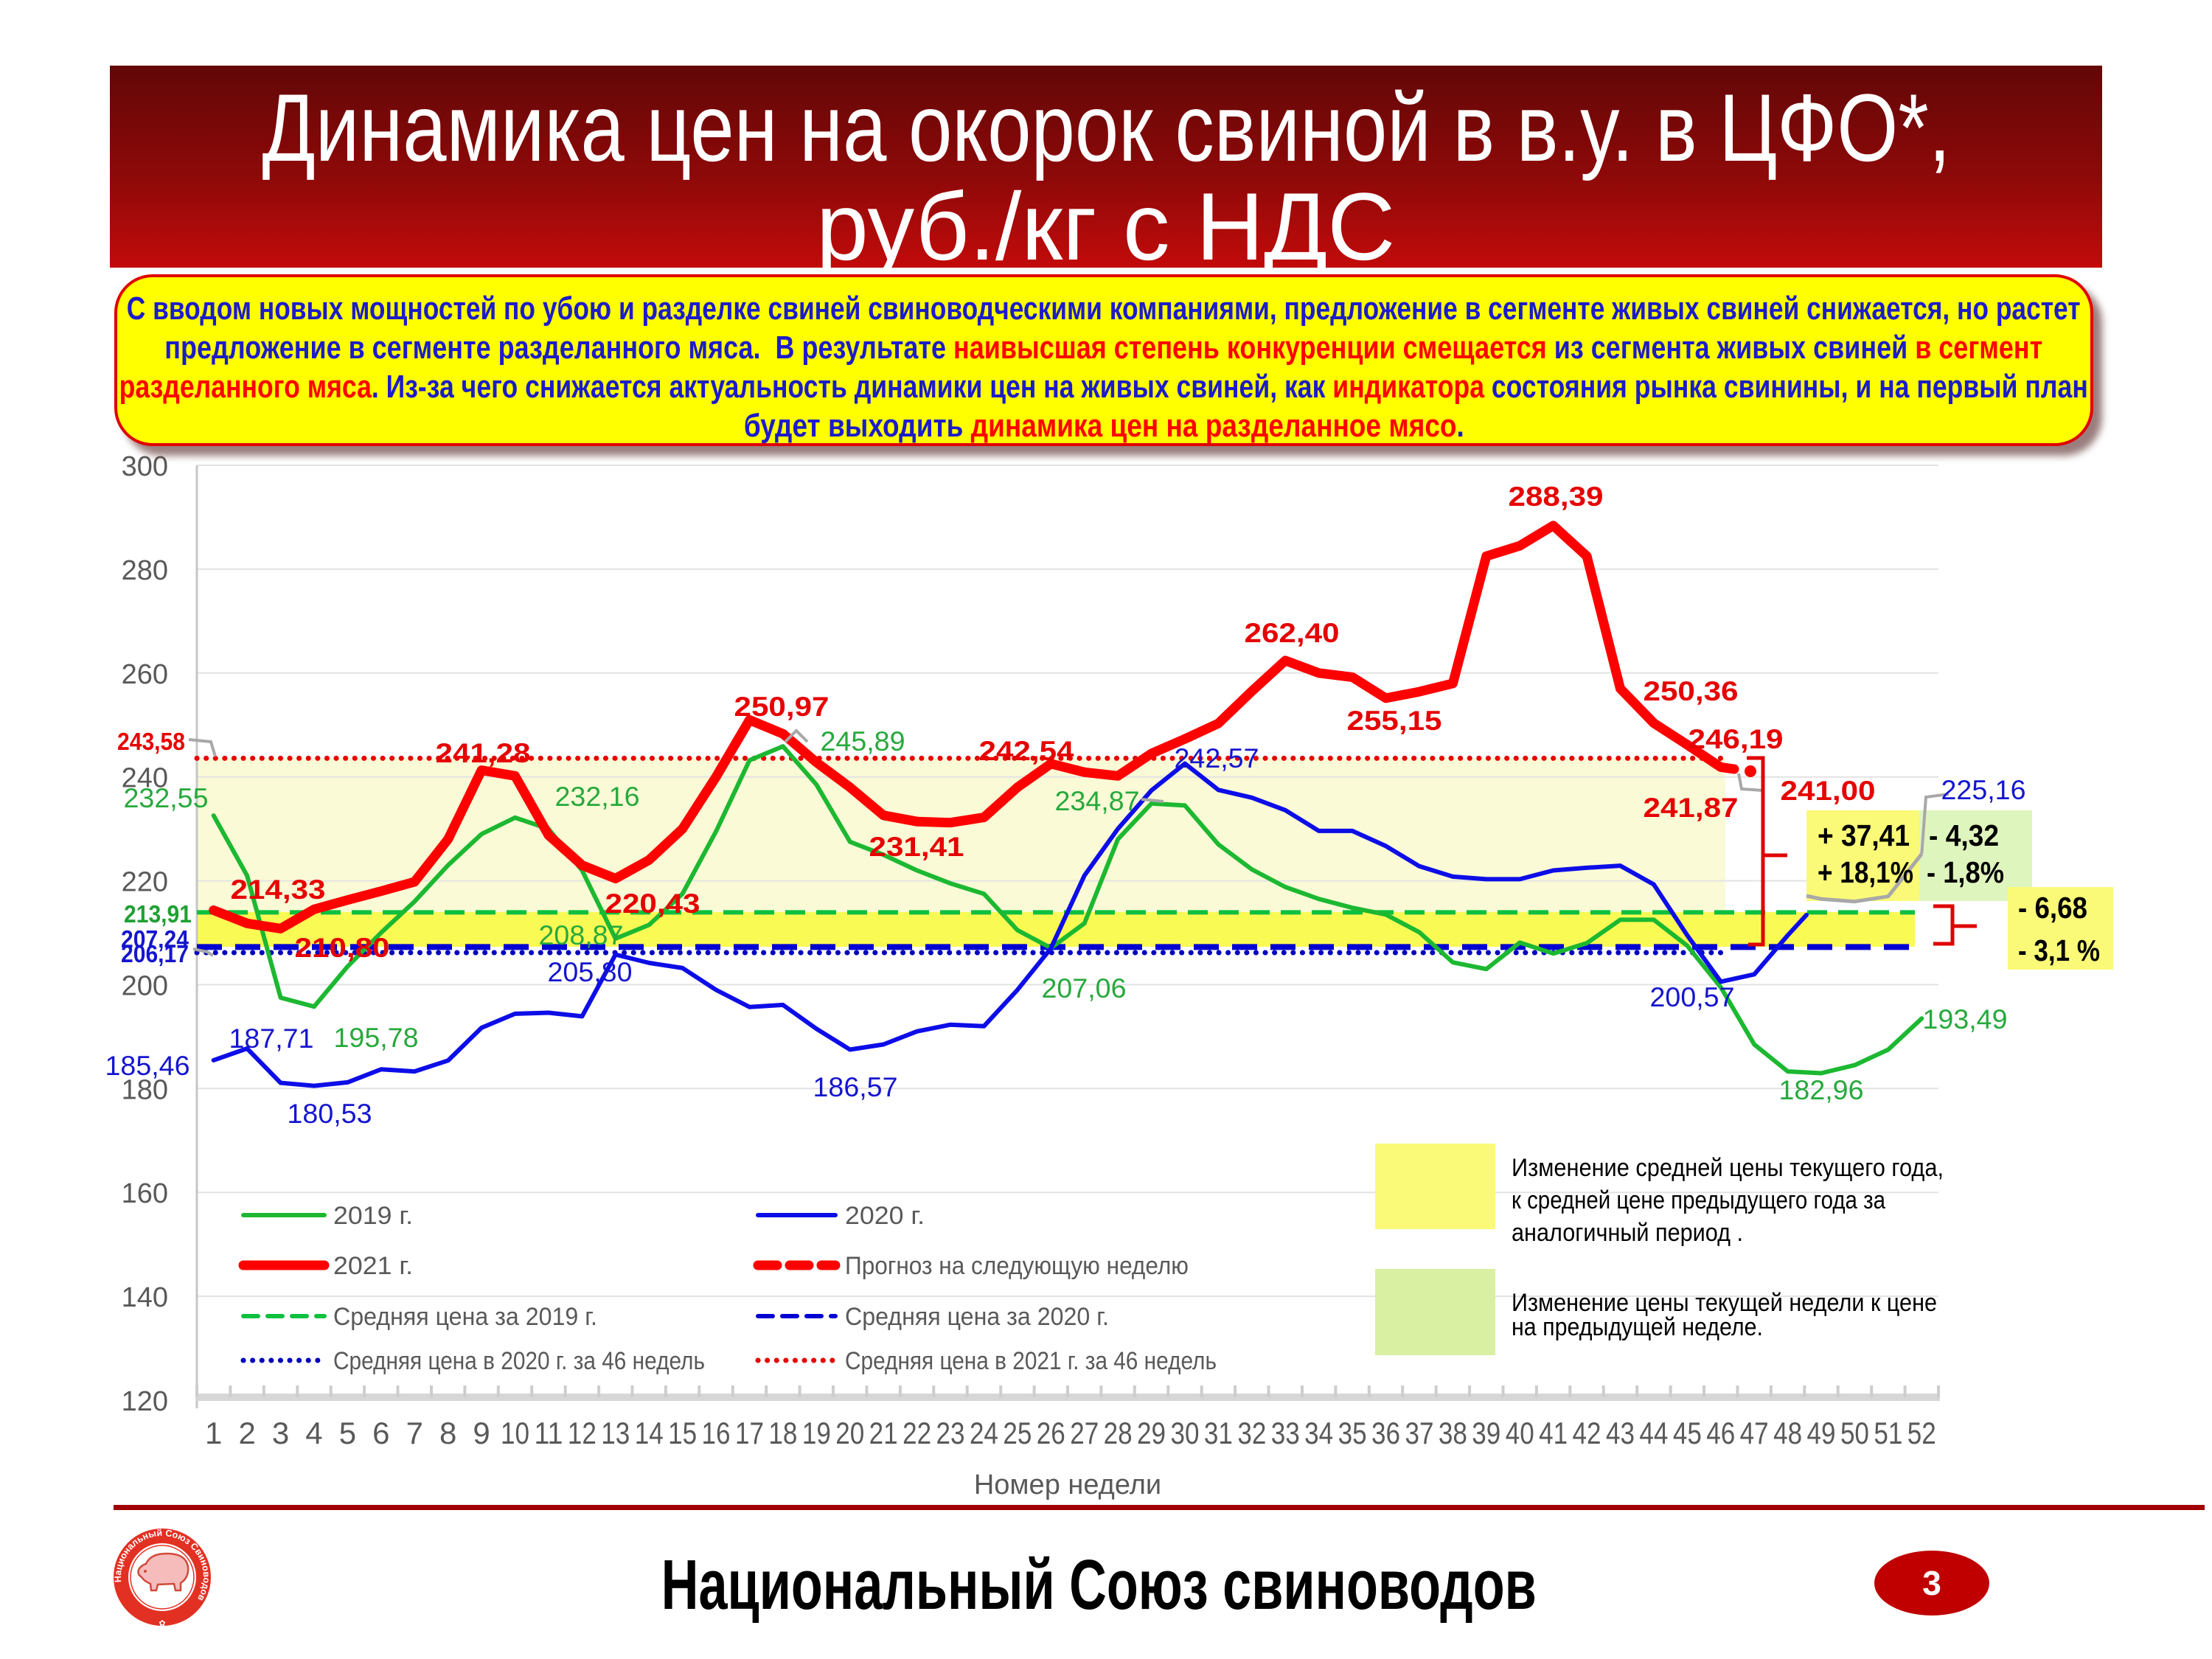 This screenshot has height=1659, width=2212. What do you see at coordinates (1691, 691) in the screenshot?
I see `svg-text: 250,36` at bounding box center [1691, 691].